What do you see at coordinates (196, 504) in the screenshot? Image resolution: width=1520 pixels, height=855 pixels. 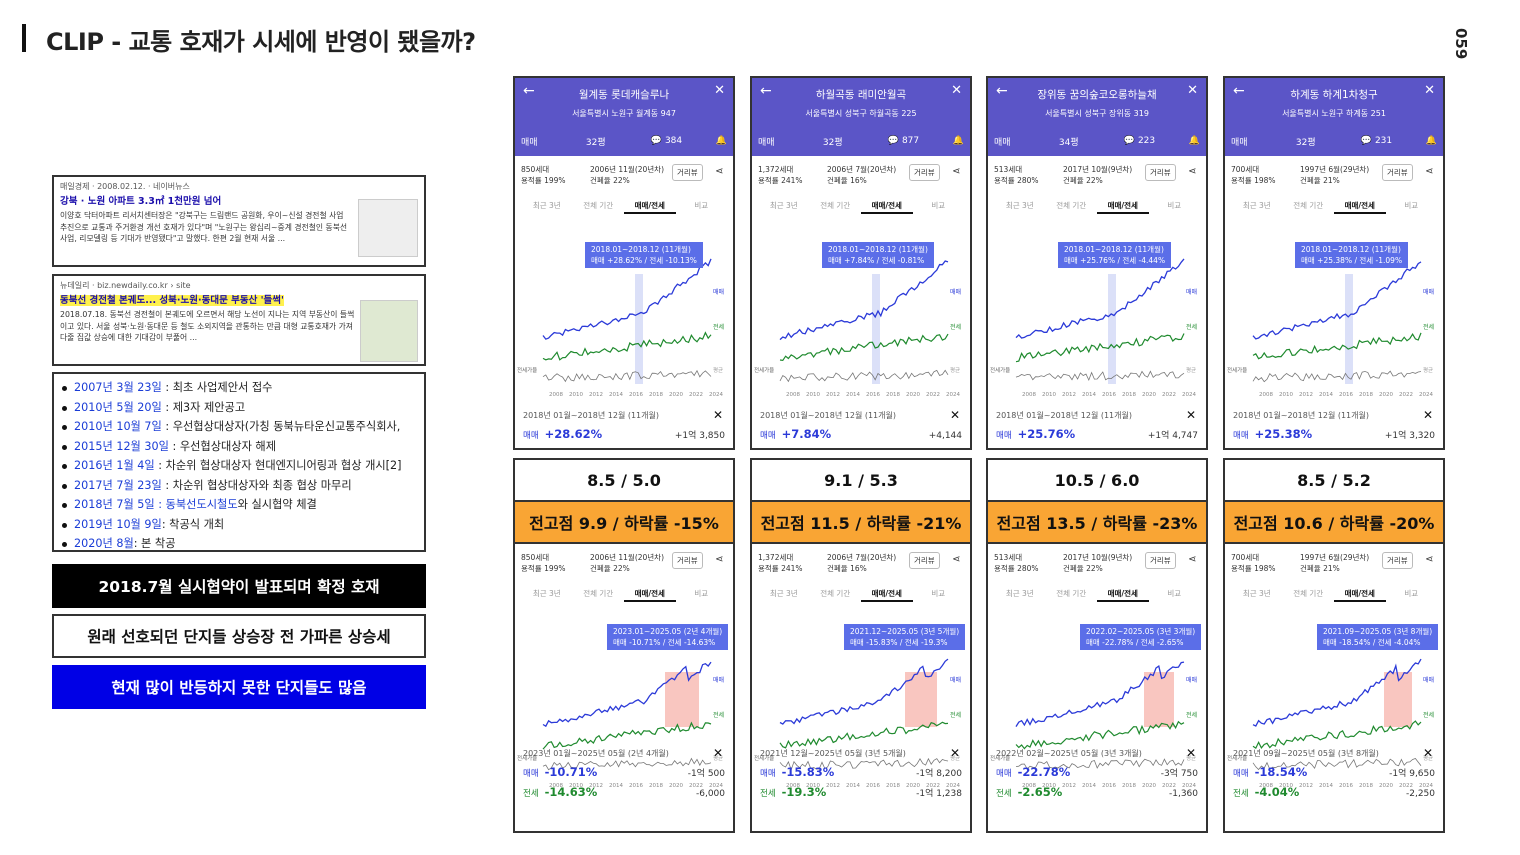 I see `timeline-link: : 동북선도시철도` at bounding box center [196, 504].